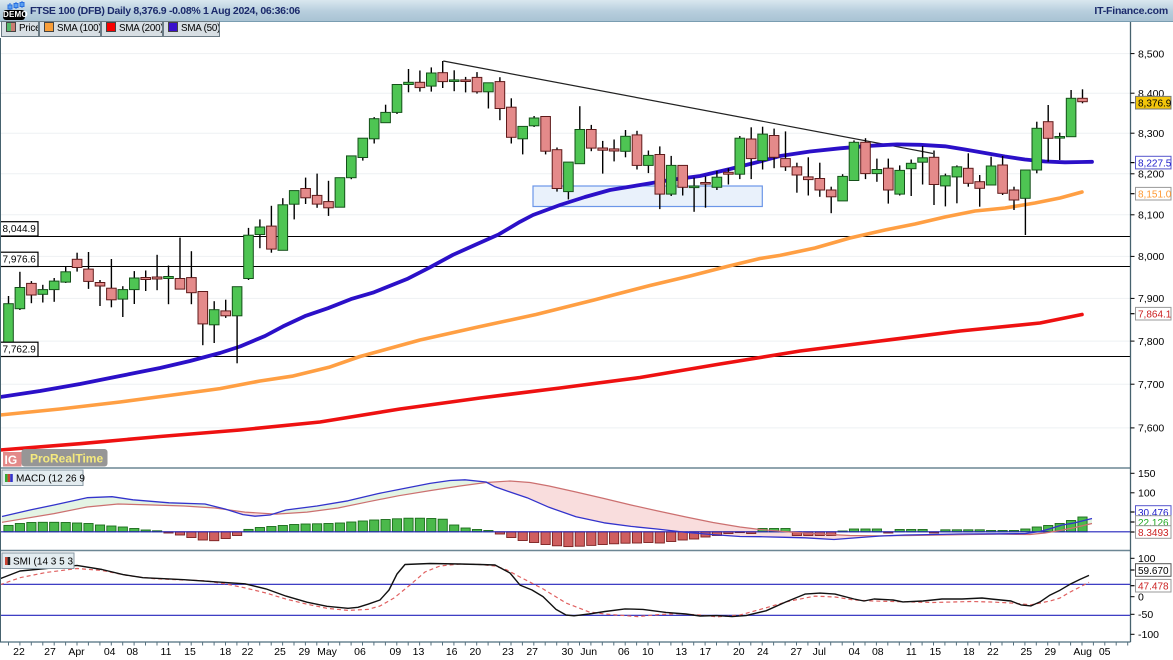 This screenshot has height=660, width=1173. What do you see at coordinates (50, 479) in the screenshot?
I see `svg-text: MACD (12 26 9` at bounding box center [50, 479].